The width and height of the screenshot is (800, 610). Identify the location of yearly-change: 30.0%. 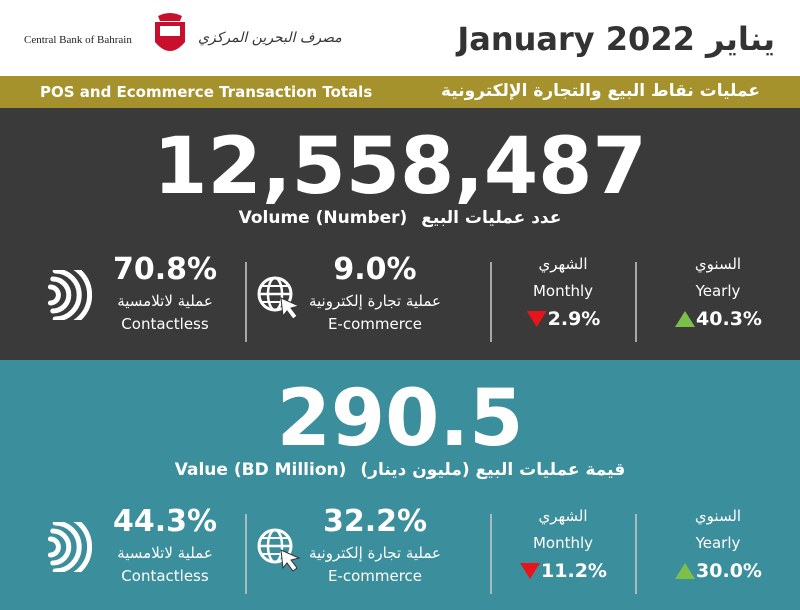
(718, 571).